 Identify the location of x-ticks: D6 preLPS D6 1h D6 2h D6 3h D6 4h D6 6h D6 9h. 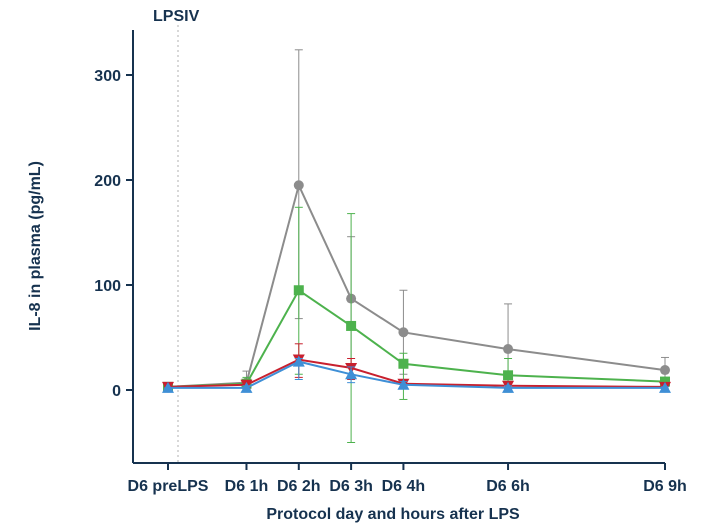
(407, 479).